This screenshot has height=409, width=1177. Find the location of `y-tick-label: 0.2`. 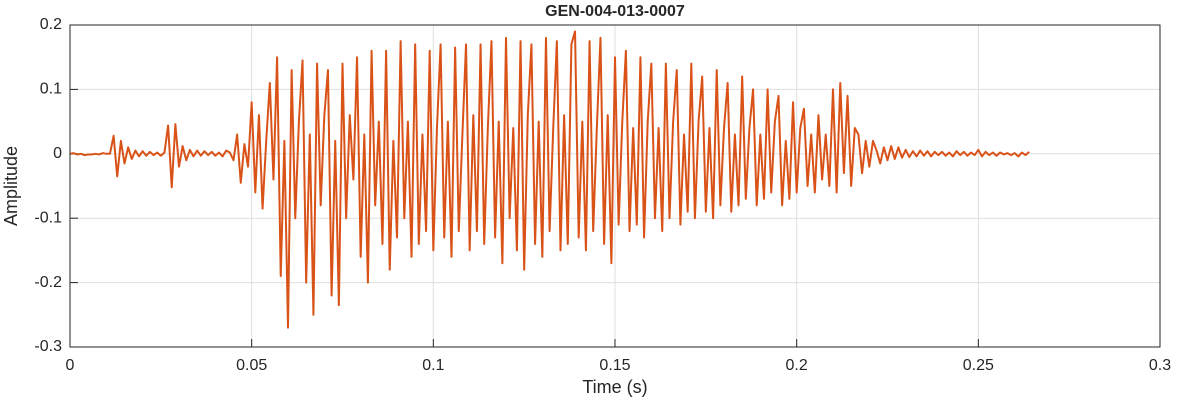

y-tick-label: 0.2 is located at coordinates (51, 24).